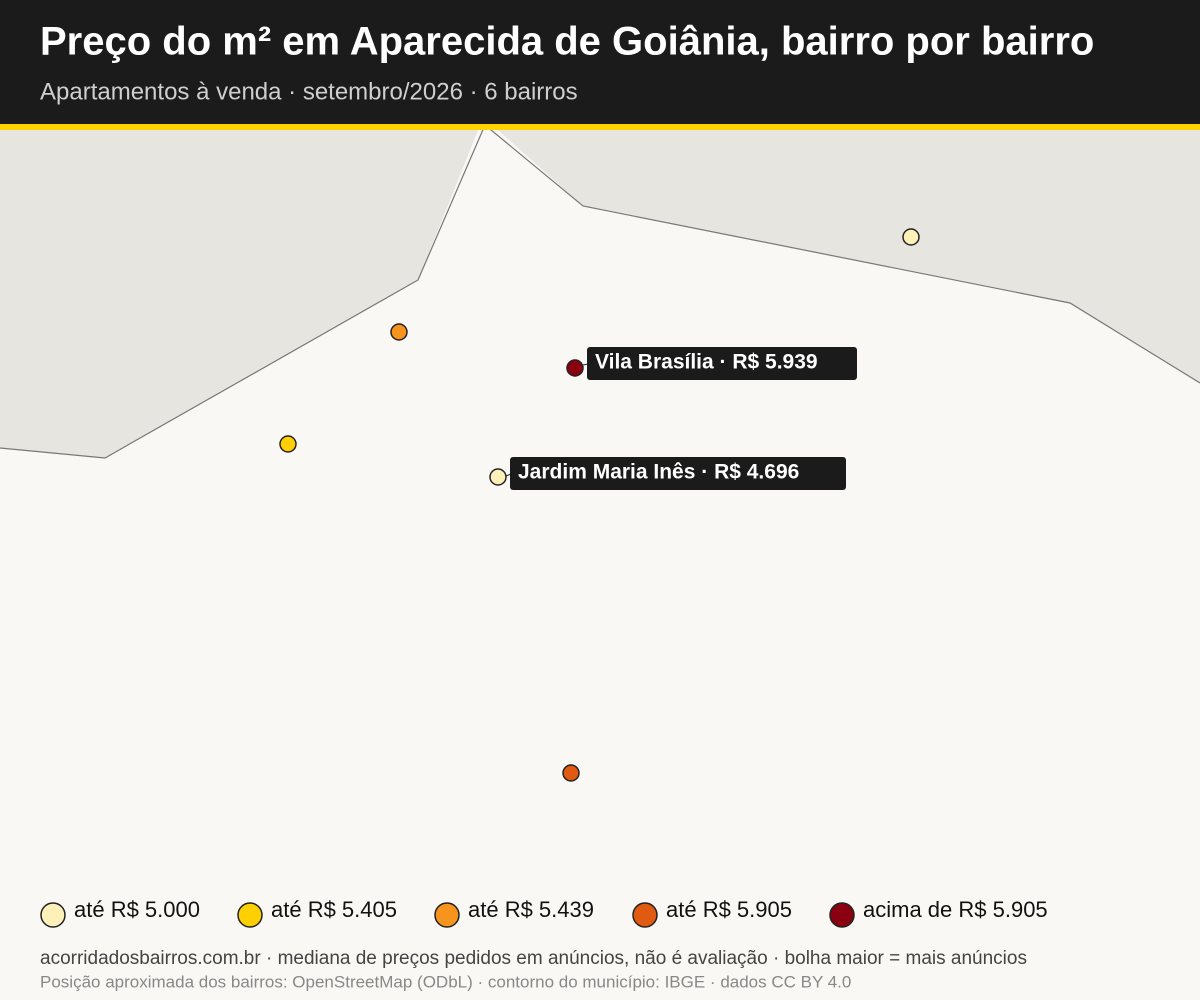 Image resolution: width=1200 pixels, height=1000 pixels. Describe the element at coordinates (729, 909) in the screenshot. I see `legend-label: até R$ 5.905` at that location.